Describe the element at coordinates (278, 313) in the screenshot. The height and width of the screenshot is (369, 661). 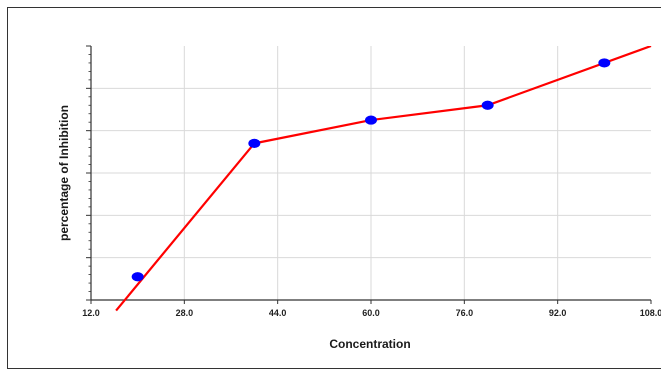
I see `x-tick-label: 44.0` at that location.